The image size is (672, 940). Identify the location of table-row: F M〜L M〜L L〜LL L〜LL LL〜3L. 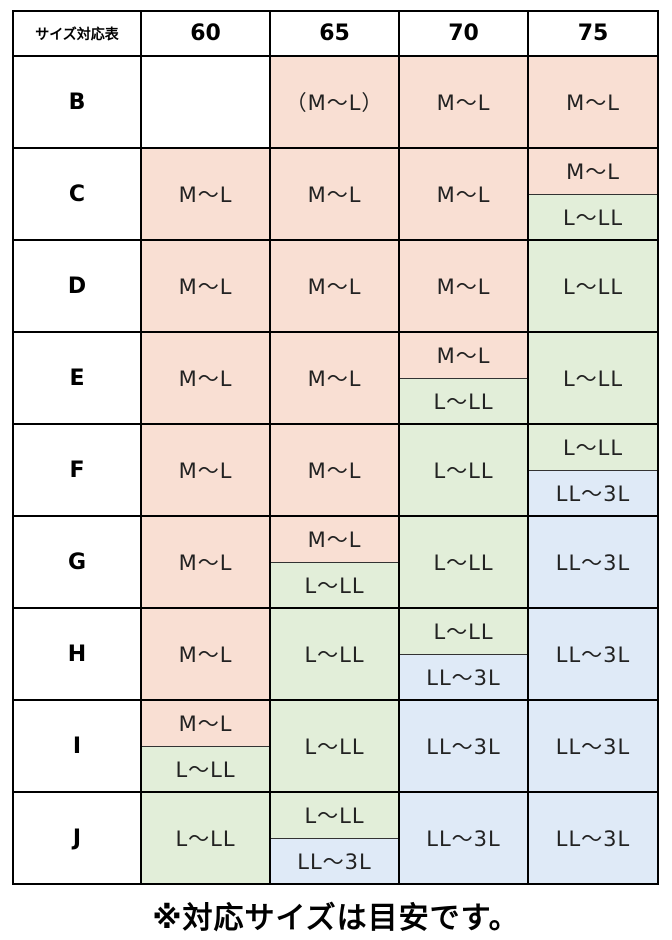
(335, 470).